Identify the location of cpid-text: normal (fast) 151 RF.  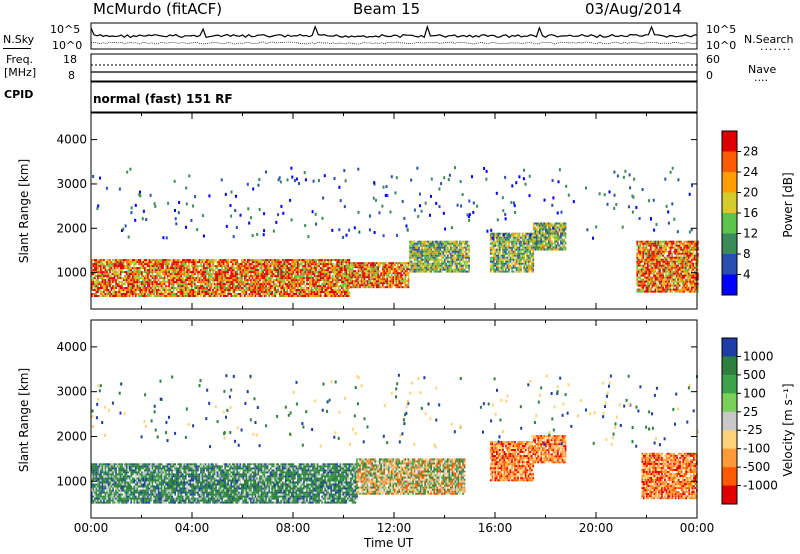
(163, 99).